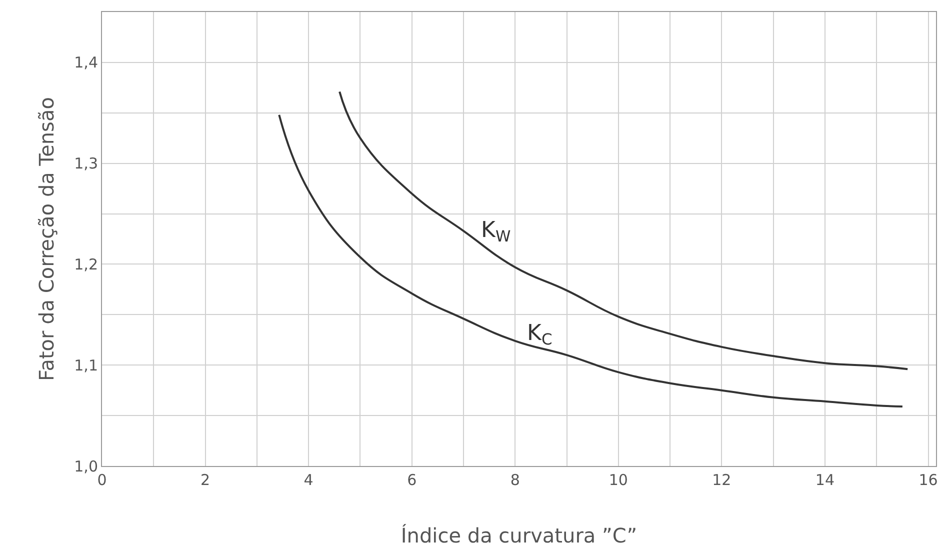 This screenshot has height=552, width=945. Describe the element at coordinates (205, 480) in the screenshot. I see `x-tick-label: 2` at that location.